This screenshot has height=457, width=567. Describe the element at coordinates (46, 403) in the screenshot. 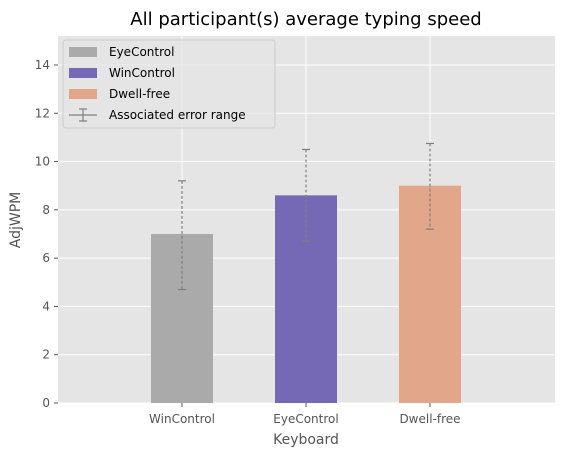

I see `y-tick-label: 0` at that location.